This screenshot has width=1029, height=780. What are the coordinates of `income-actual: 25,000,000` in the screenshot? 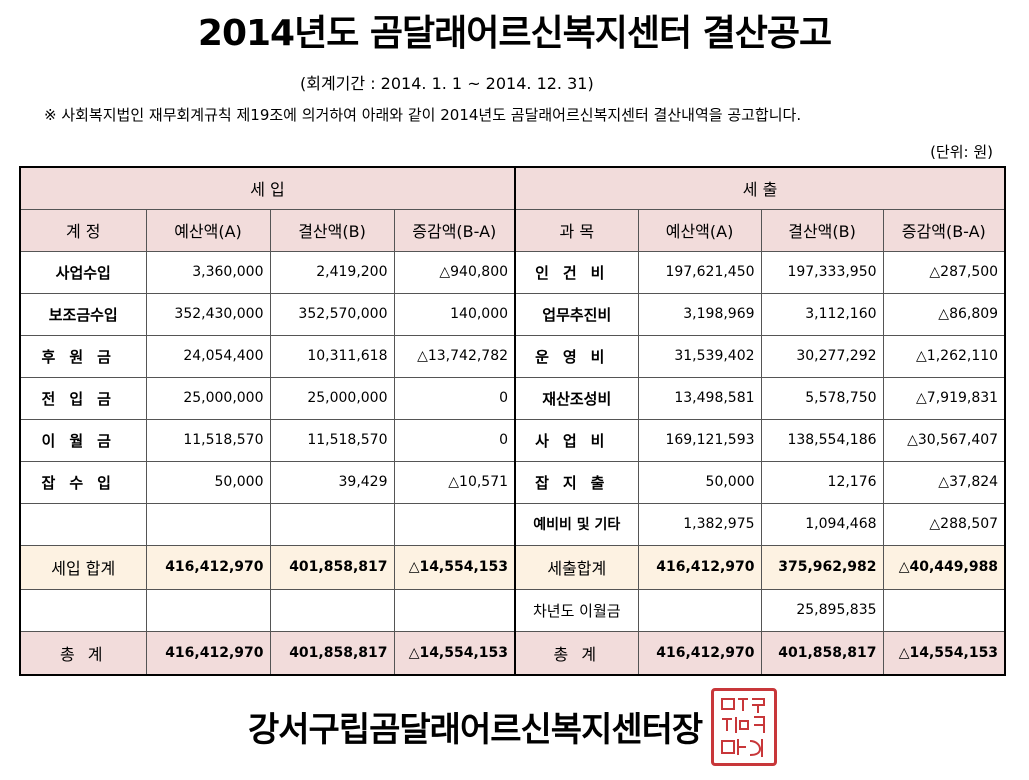 It's located at (332, 398).